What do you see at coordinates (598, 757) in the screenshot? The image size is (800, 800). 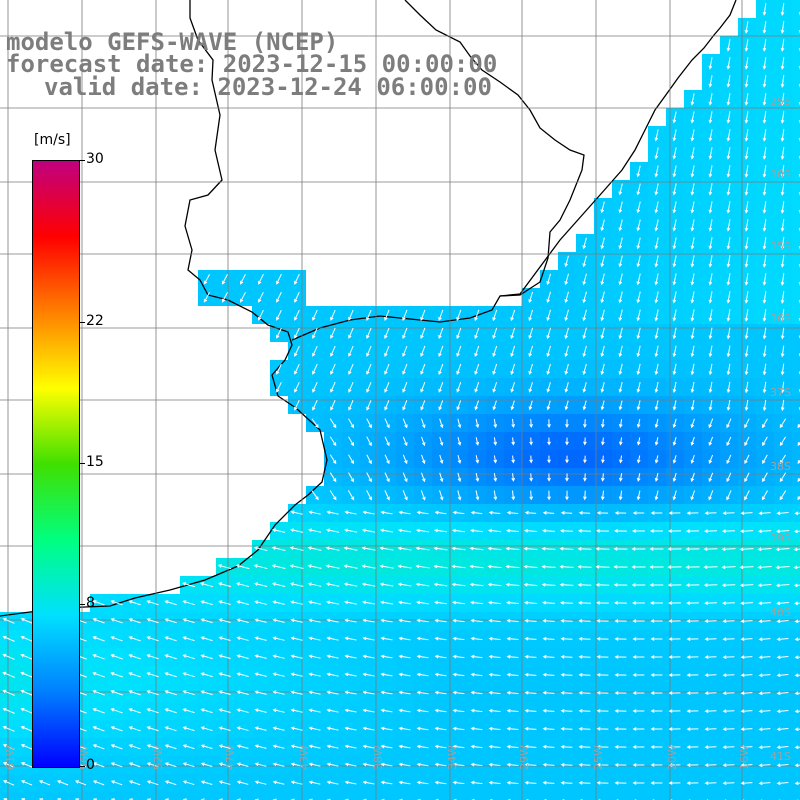 I see `longitude-label: 25W` at bounding box center [598, 757].